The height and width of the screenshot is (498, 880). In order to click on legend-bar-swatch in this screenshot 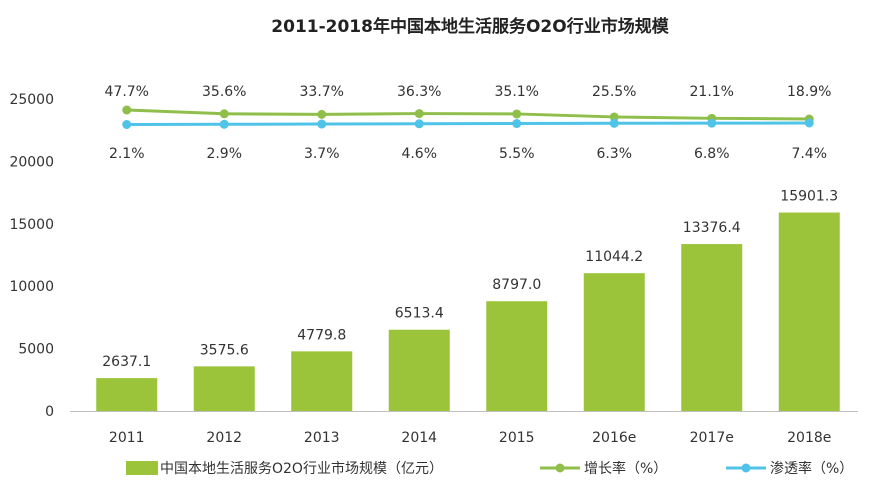, I will do `click(142, 468)`.